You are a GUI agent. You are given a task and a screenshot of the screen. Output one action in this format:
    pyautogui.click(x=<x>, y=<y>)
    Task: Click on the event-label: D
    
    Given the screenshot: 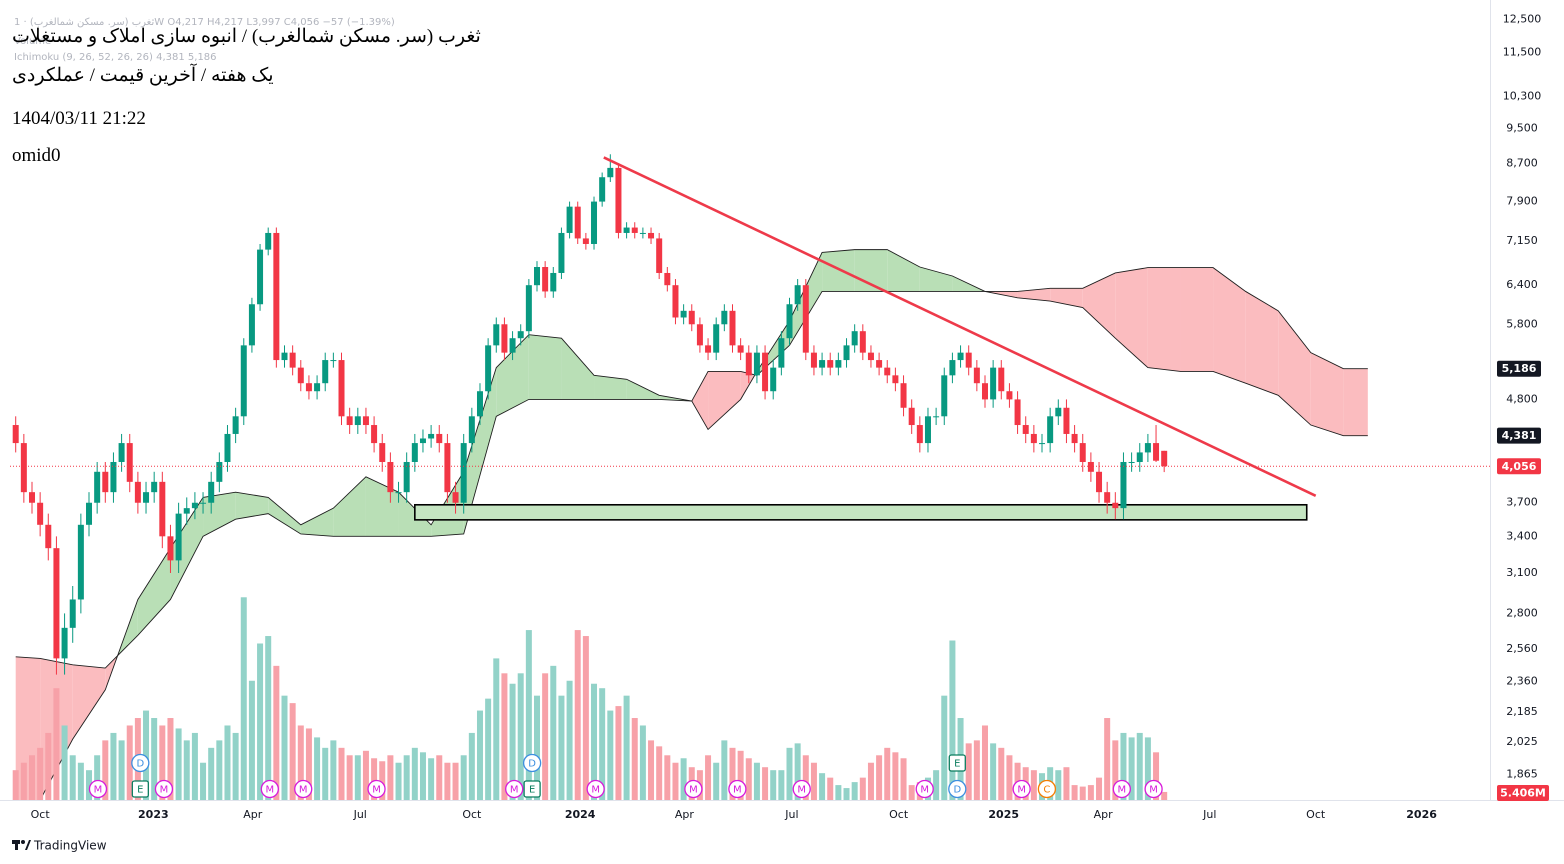 What is the action you would take?
    pyautogui.click(x=140, y=764)
    